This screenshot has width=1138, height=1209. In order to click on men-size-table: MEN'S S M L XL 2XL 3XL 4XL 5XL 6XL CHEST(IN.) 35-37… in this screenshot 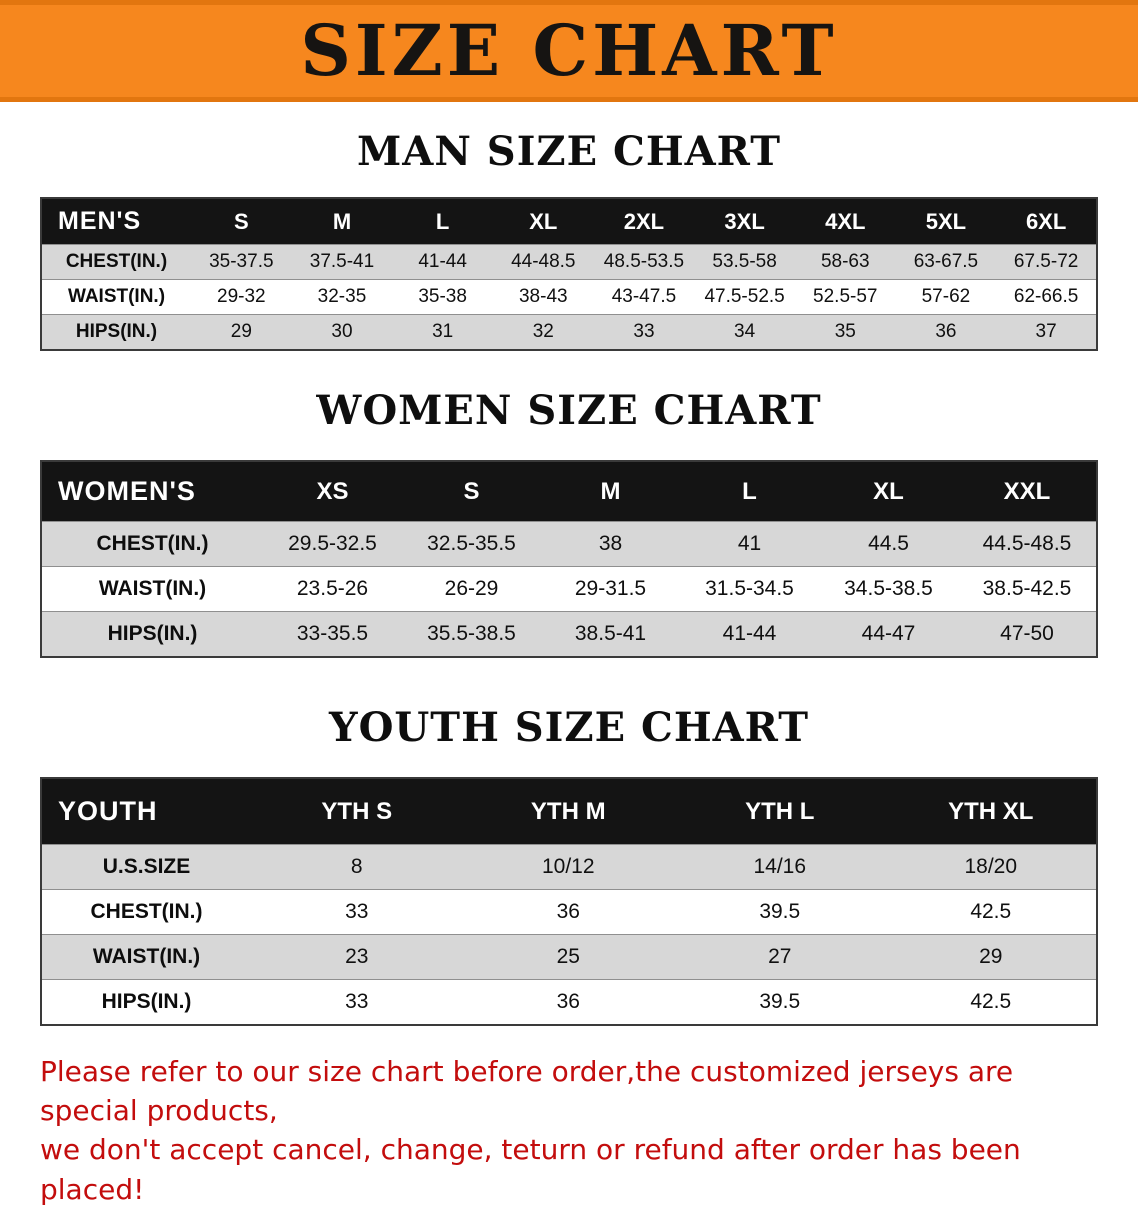, I will do `click(569, 274)`.